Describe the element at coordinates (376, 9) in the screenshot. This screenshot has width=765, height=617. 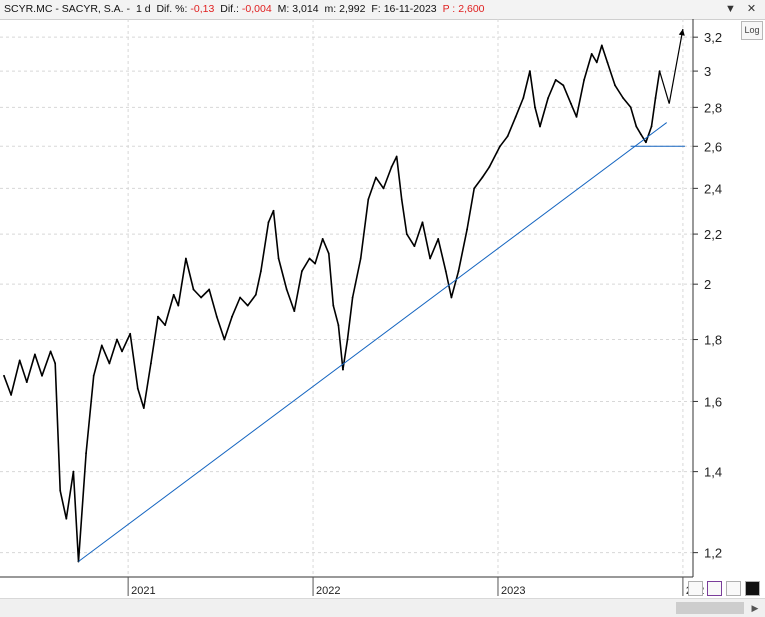
I see `date-label: F:` at that location.